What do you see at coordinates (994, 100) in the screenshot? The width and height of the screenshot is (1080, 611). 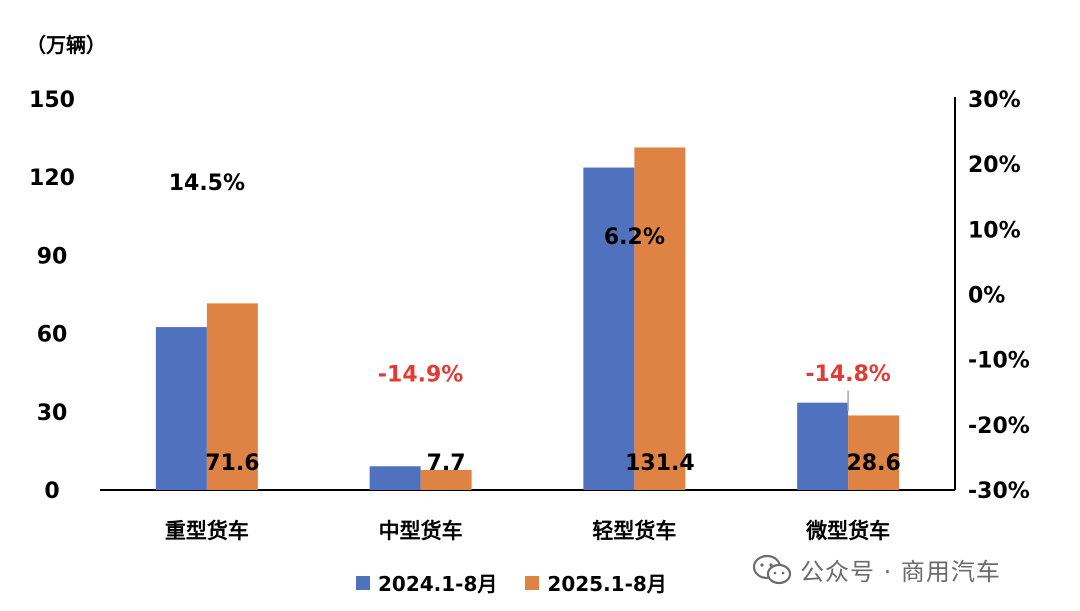 I see `right-tick-label: 30%` at bounding box center [994, 100].